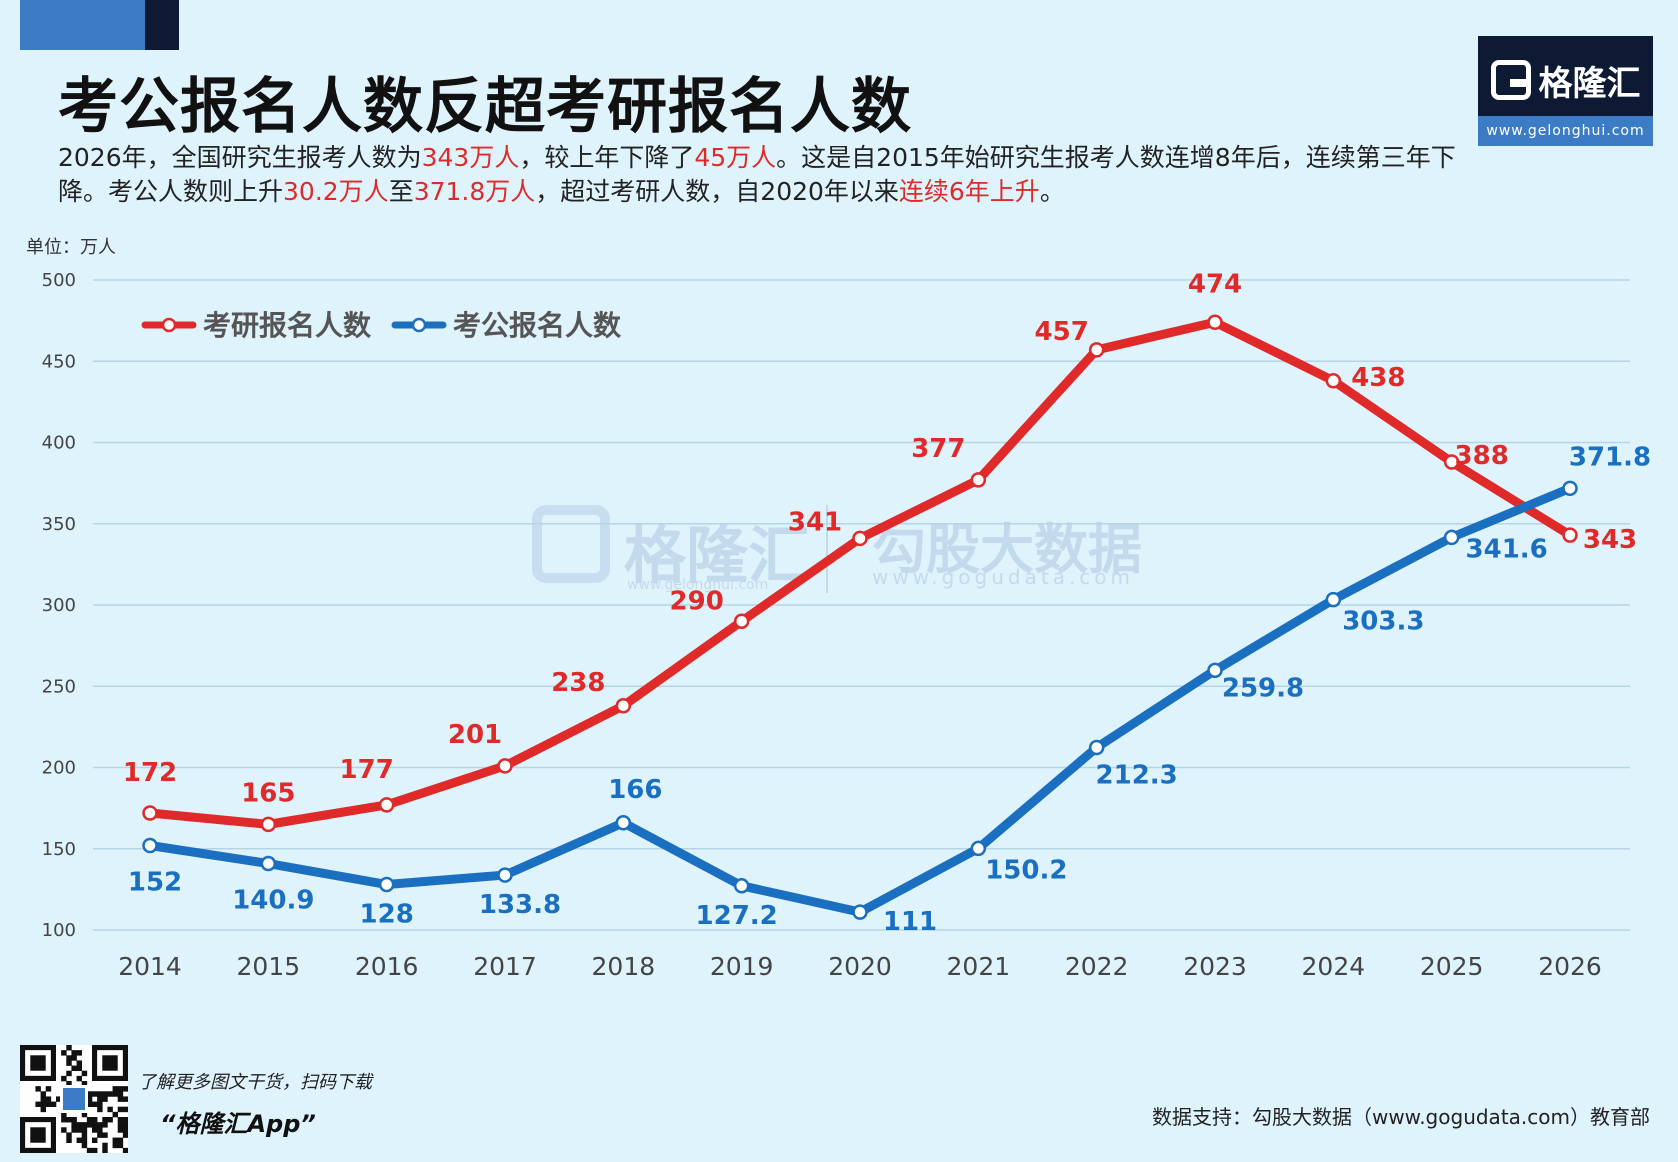  Describe the element at coordinates (1610, 457) in the screenshot. I see `data-label-kaogong: 371.8` at that location.